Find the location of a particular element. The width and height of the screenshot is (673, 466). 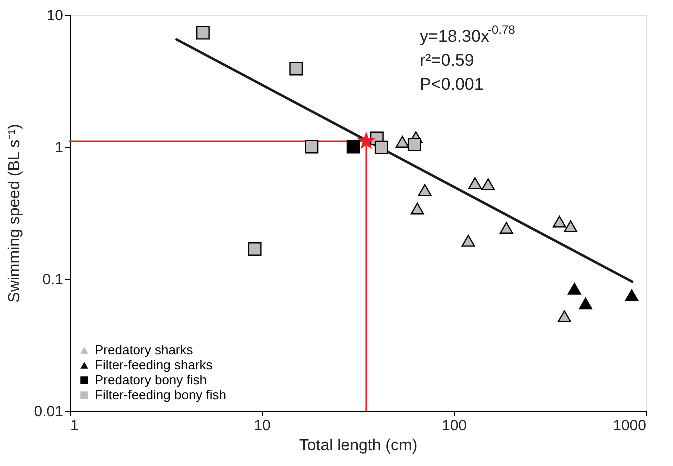

x-axis-title: Total length (cm) is located at coordinates (358, 446).